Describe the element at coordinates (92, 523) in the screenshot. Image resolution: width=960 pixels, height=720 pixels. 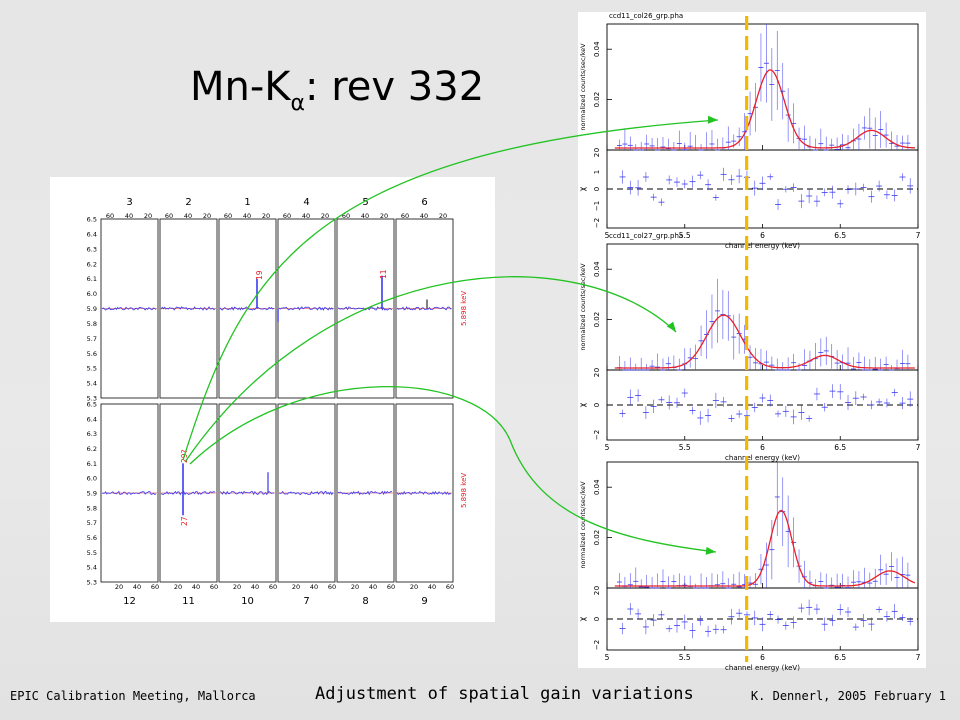
I see `ccd-bottom-ytick-label: 5.7` at that location.